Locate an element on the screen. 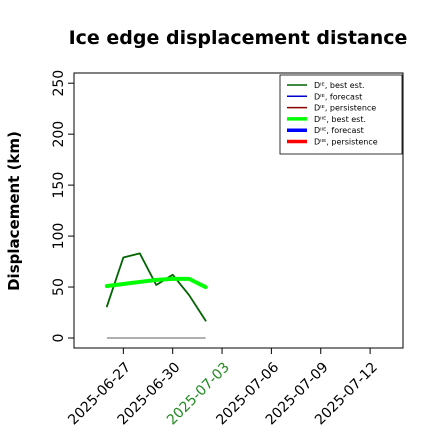 The image size is (440, 440). legend-label: Dᴵᴱ, forecast is located at coordinates (338, 96).